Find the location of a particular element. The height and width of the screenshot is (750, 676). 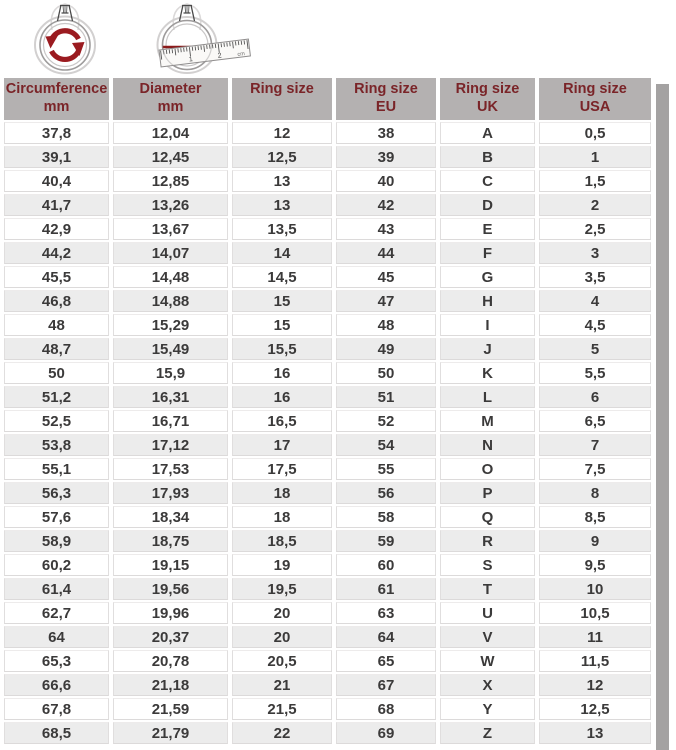

table-cell: 53,8 is located at coordinates (56, 445).